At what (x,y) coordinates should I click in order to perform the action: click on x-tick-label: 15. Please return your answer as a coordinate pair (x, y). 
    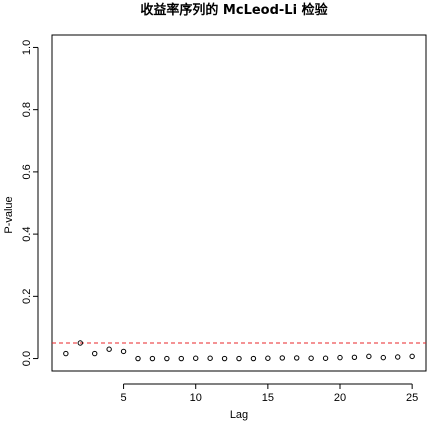
    Looking at the image, I should click on (268, 398).